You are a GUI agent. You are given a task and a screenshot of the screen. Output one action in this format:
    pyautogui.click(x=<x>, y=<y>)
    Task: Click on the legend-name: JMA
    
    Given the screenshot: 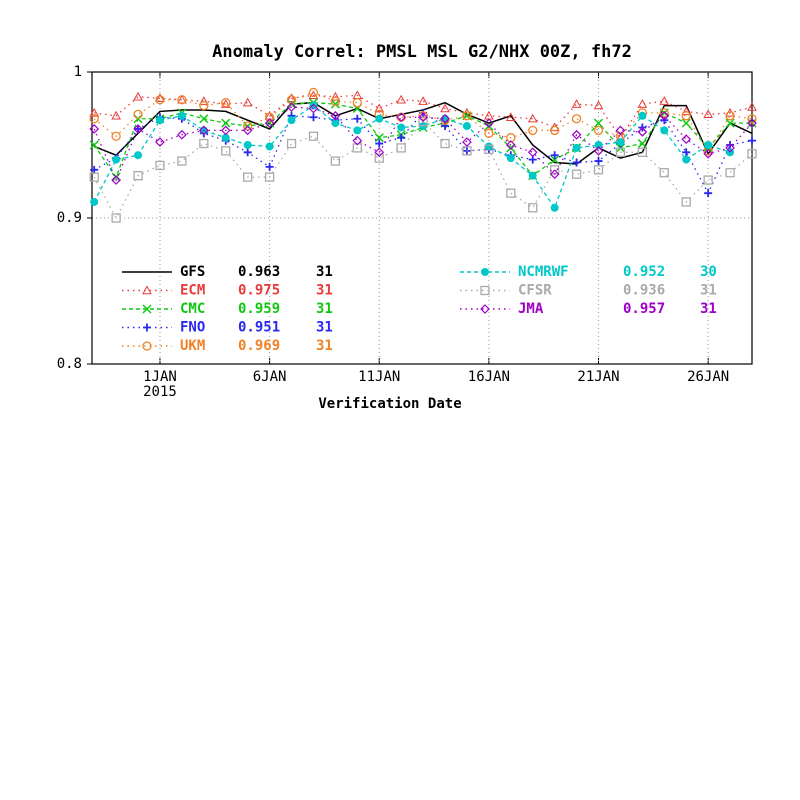 What is the action you would take?
    pyautogui.click(x=531, y=309)
    